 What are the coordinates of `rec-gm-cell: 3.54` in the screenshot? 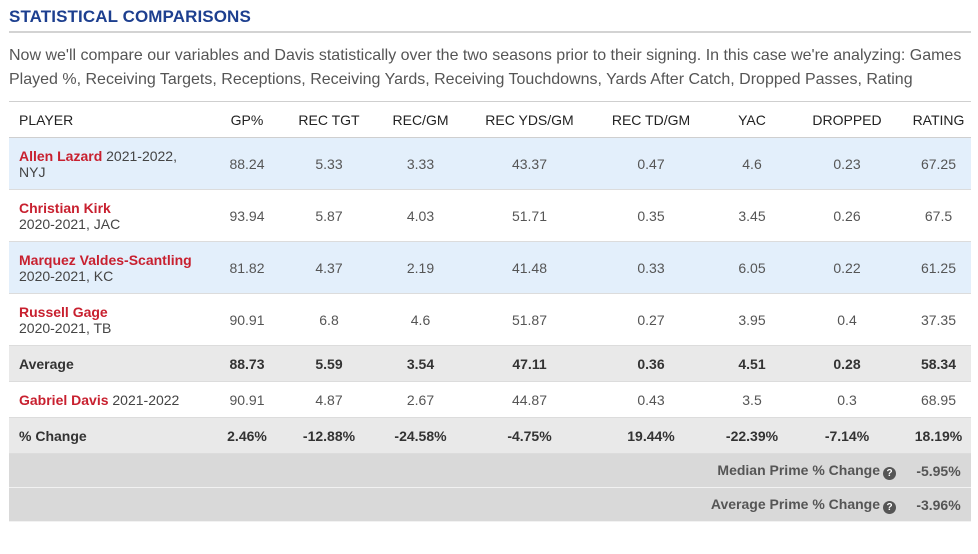 It's located at (420, 363).